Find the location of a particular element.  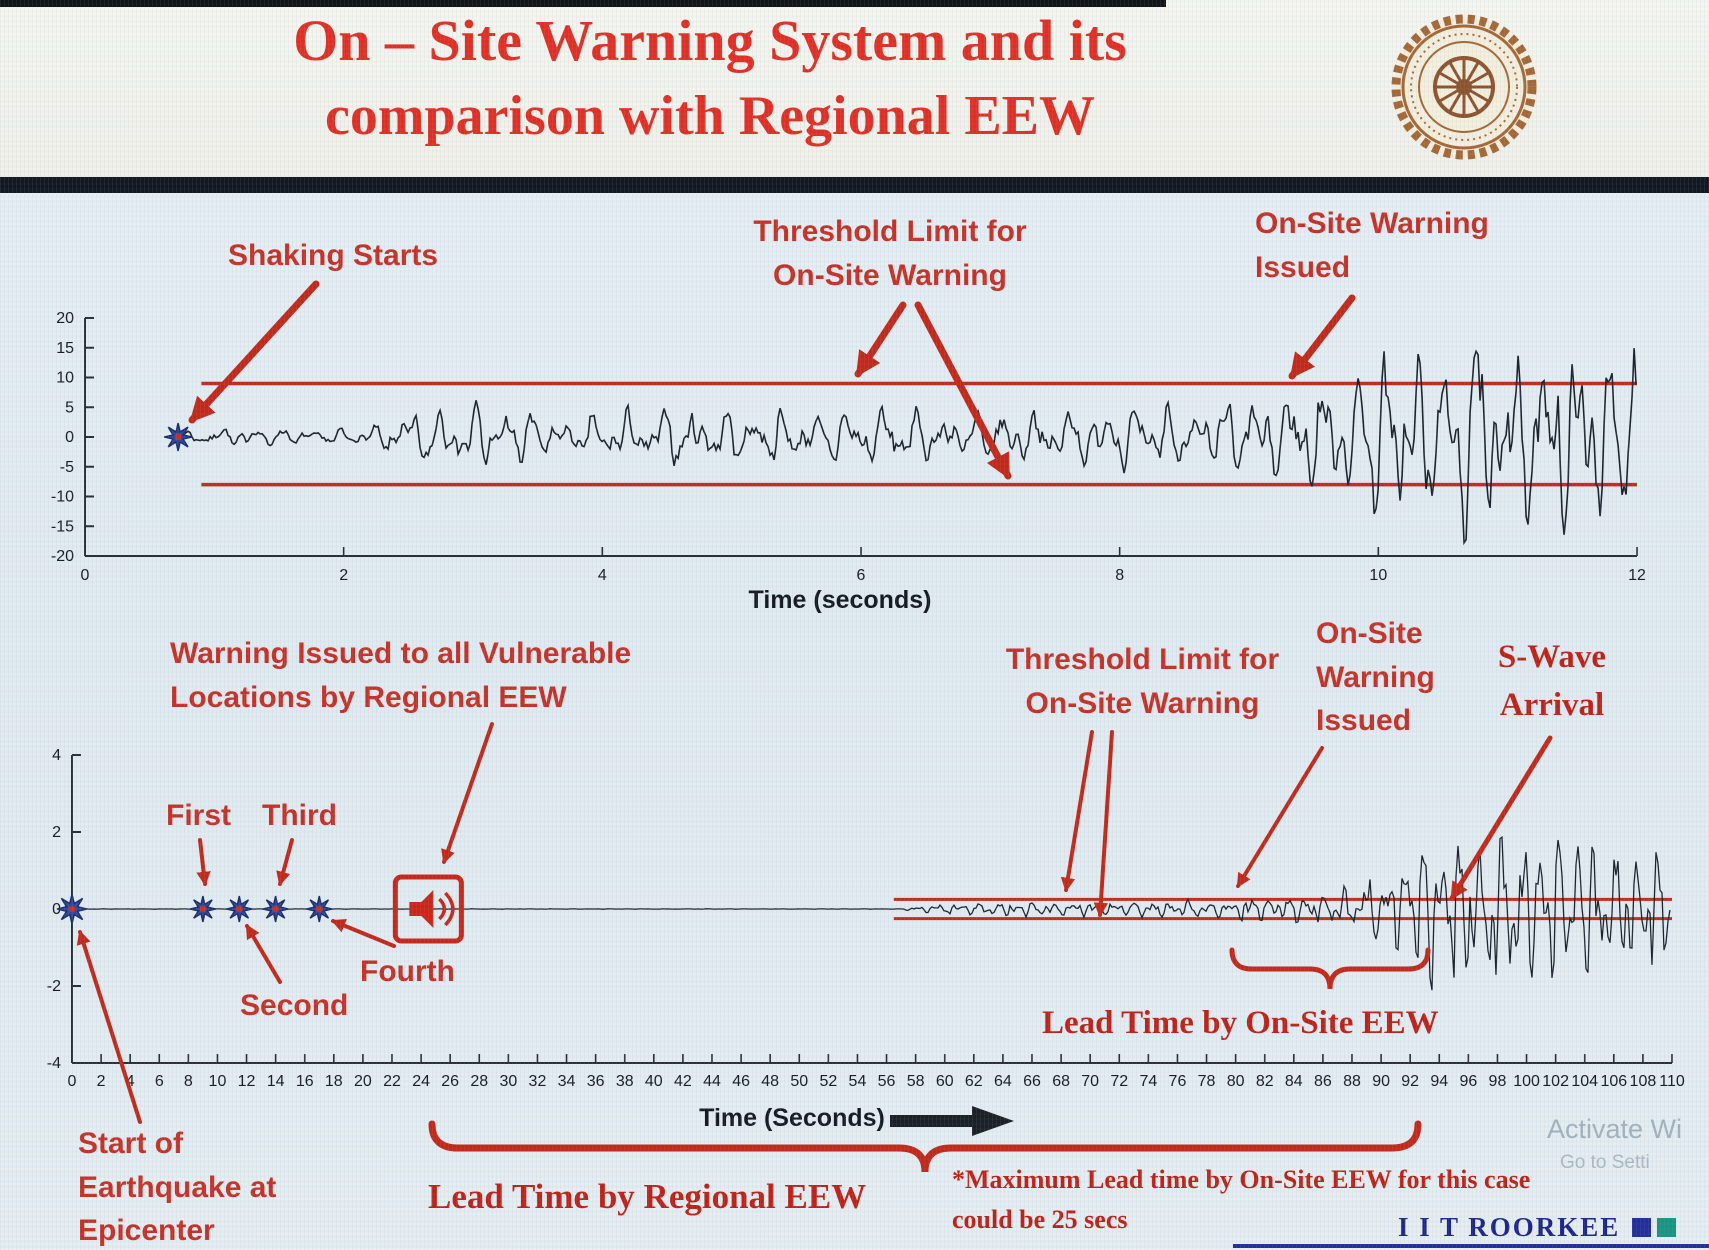

x-tick-label: 86 is located at coordinates (1323, 1081).